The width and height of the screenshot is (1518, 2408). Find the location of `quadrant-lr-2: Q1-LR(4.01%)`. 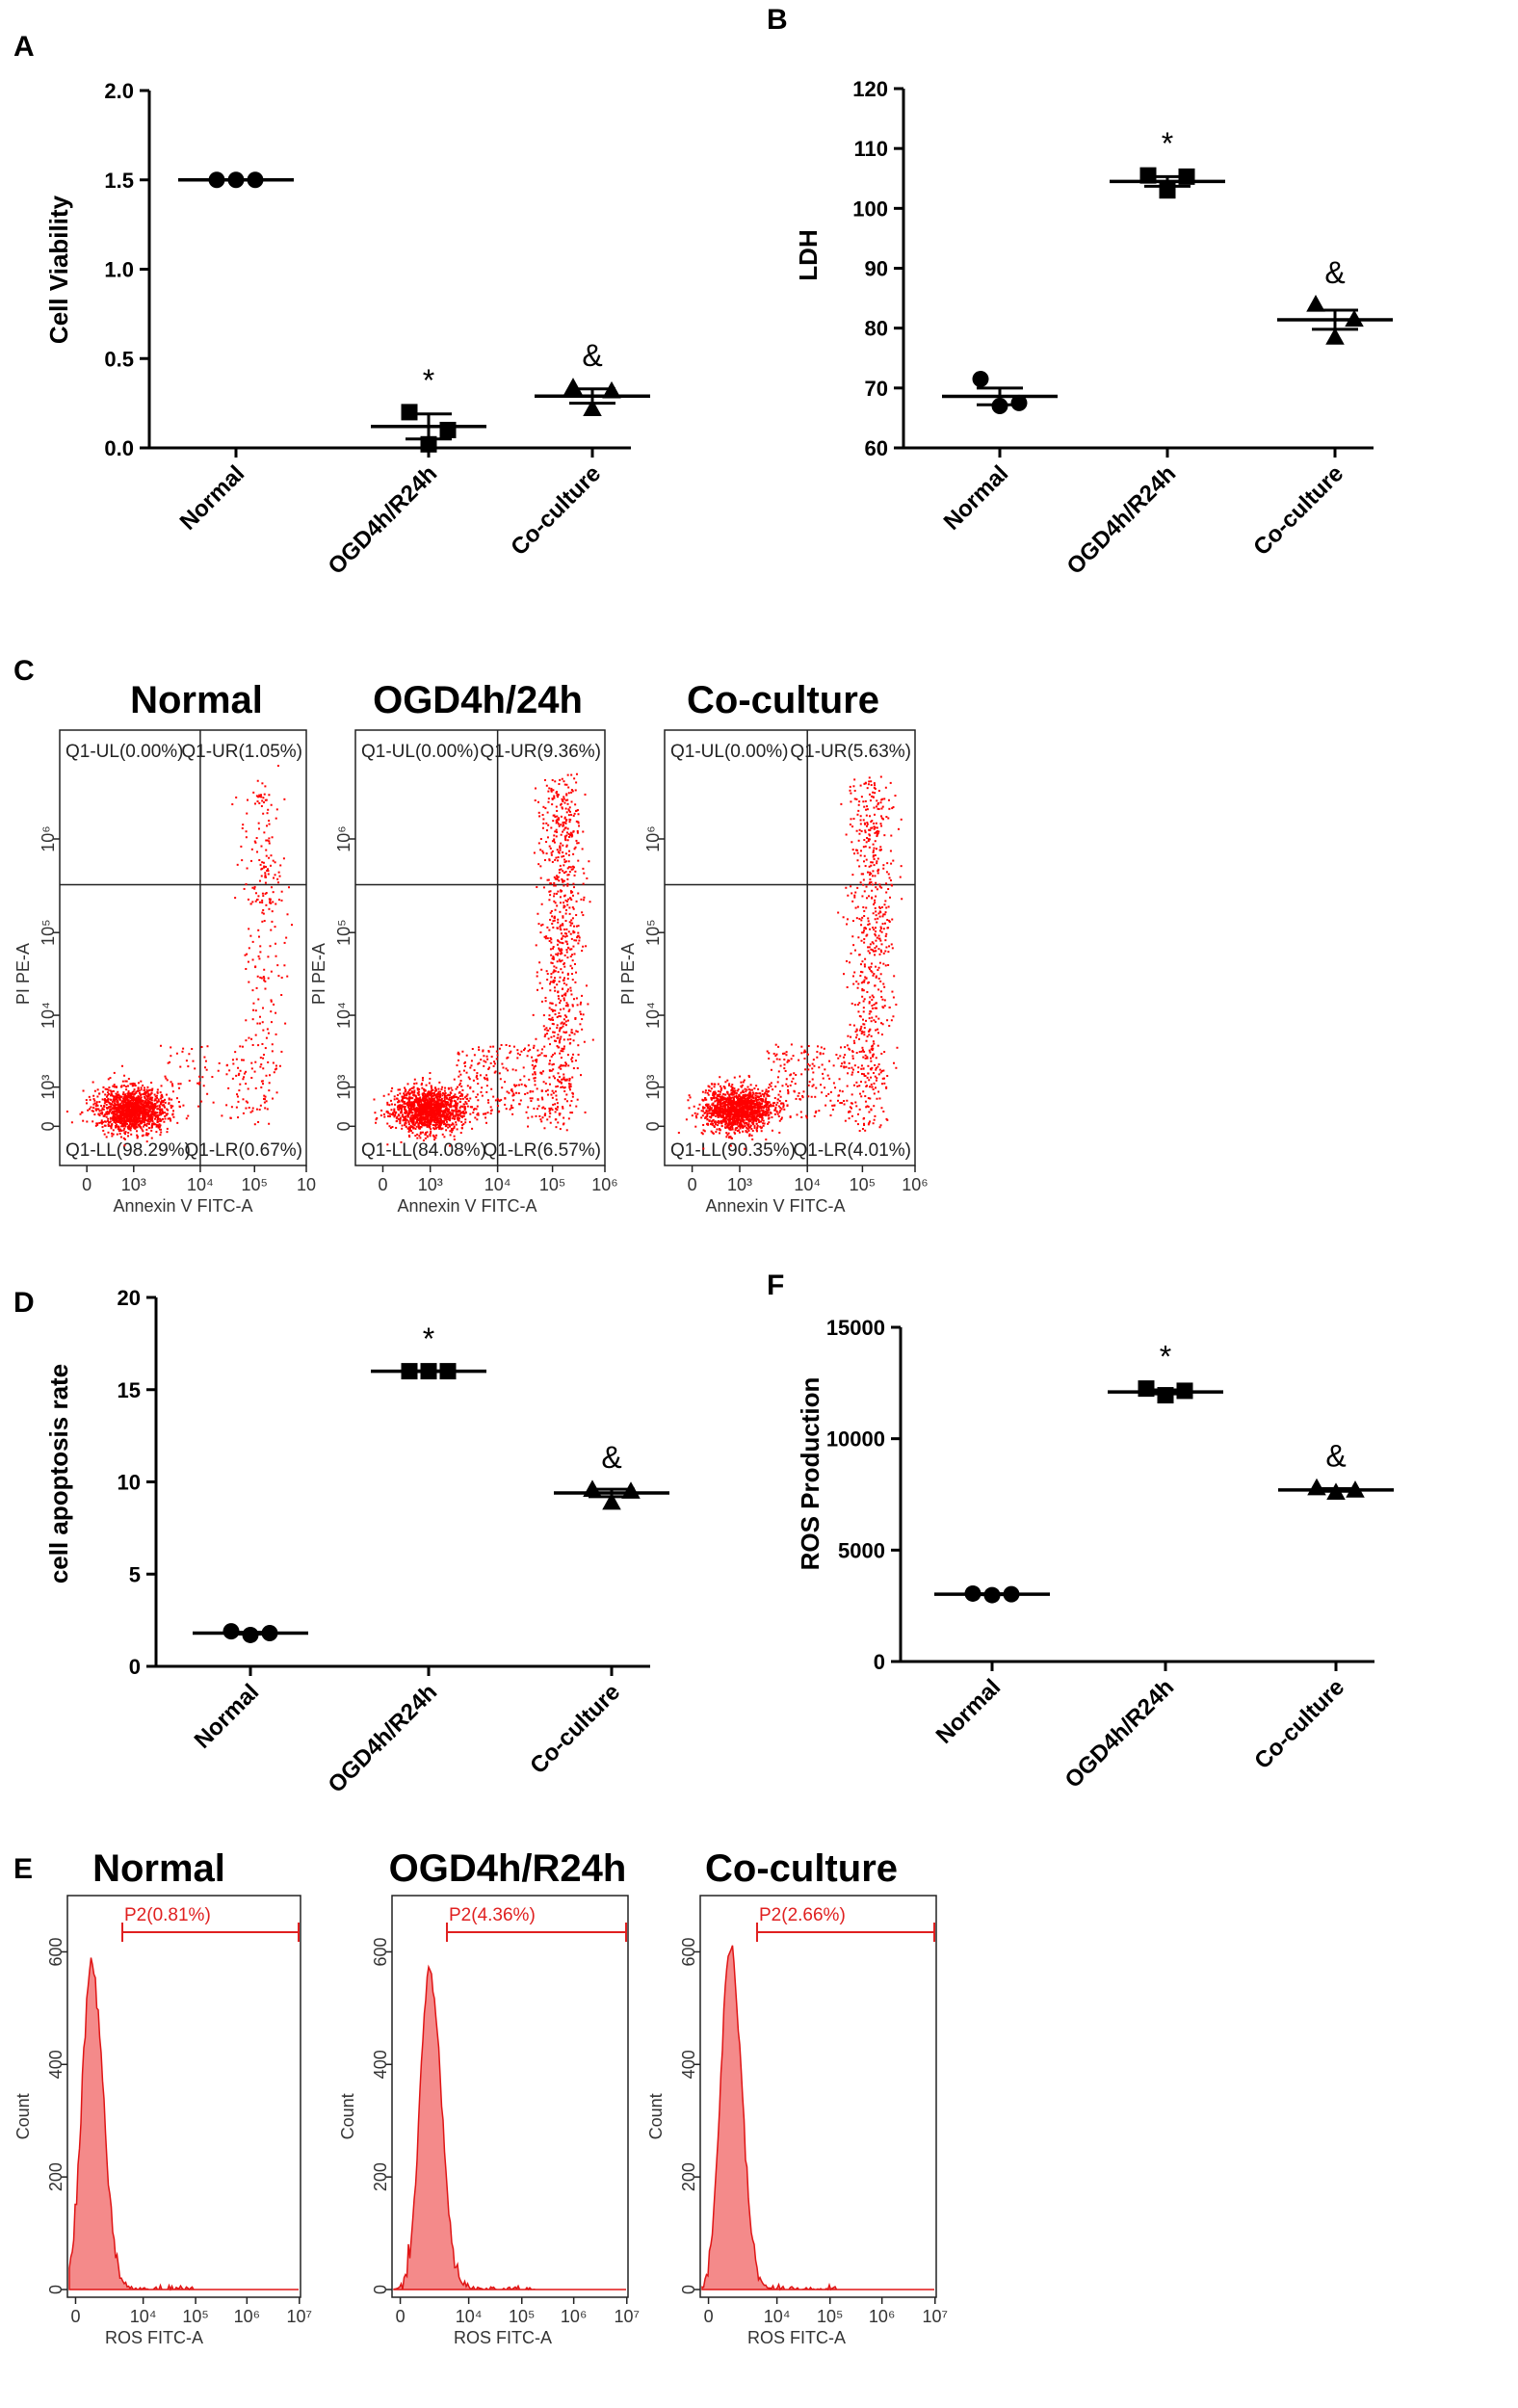

quadrant-lr-2: Q1-LR(4.01%) is located at coordinates (853, 1150).